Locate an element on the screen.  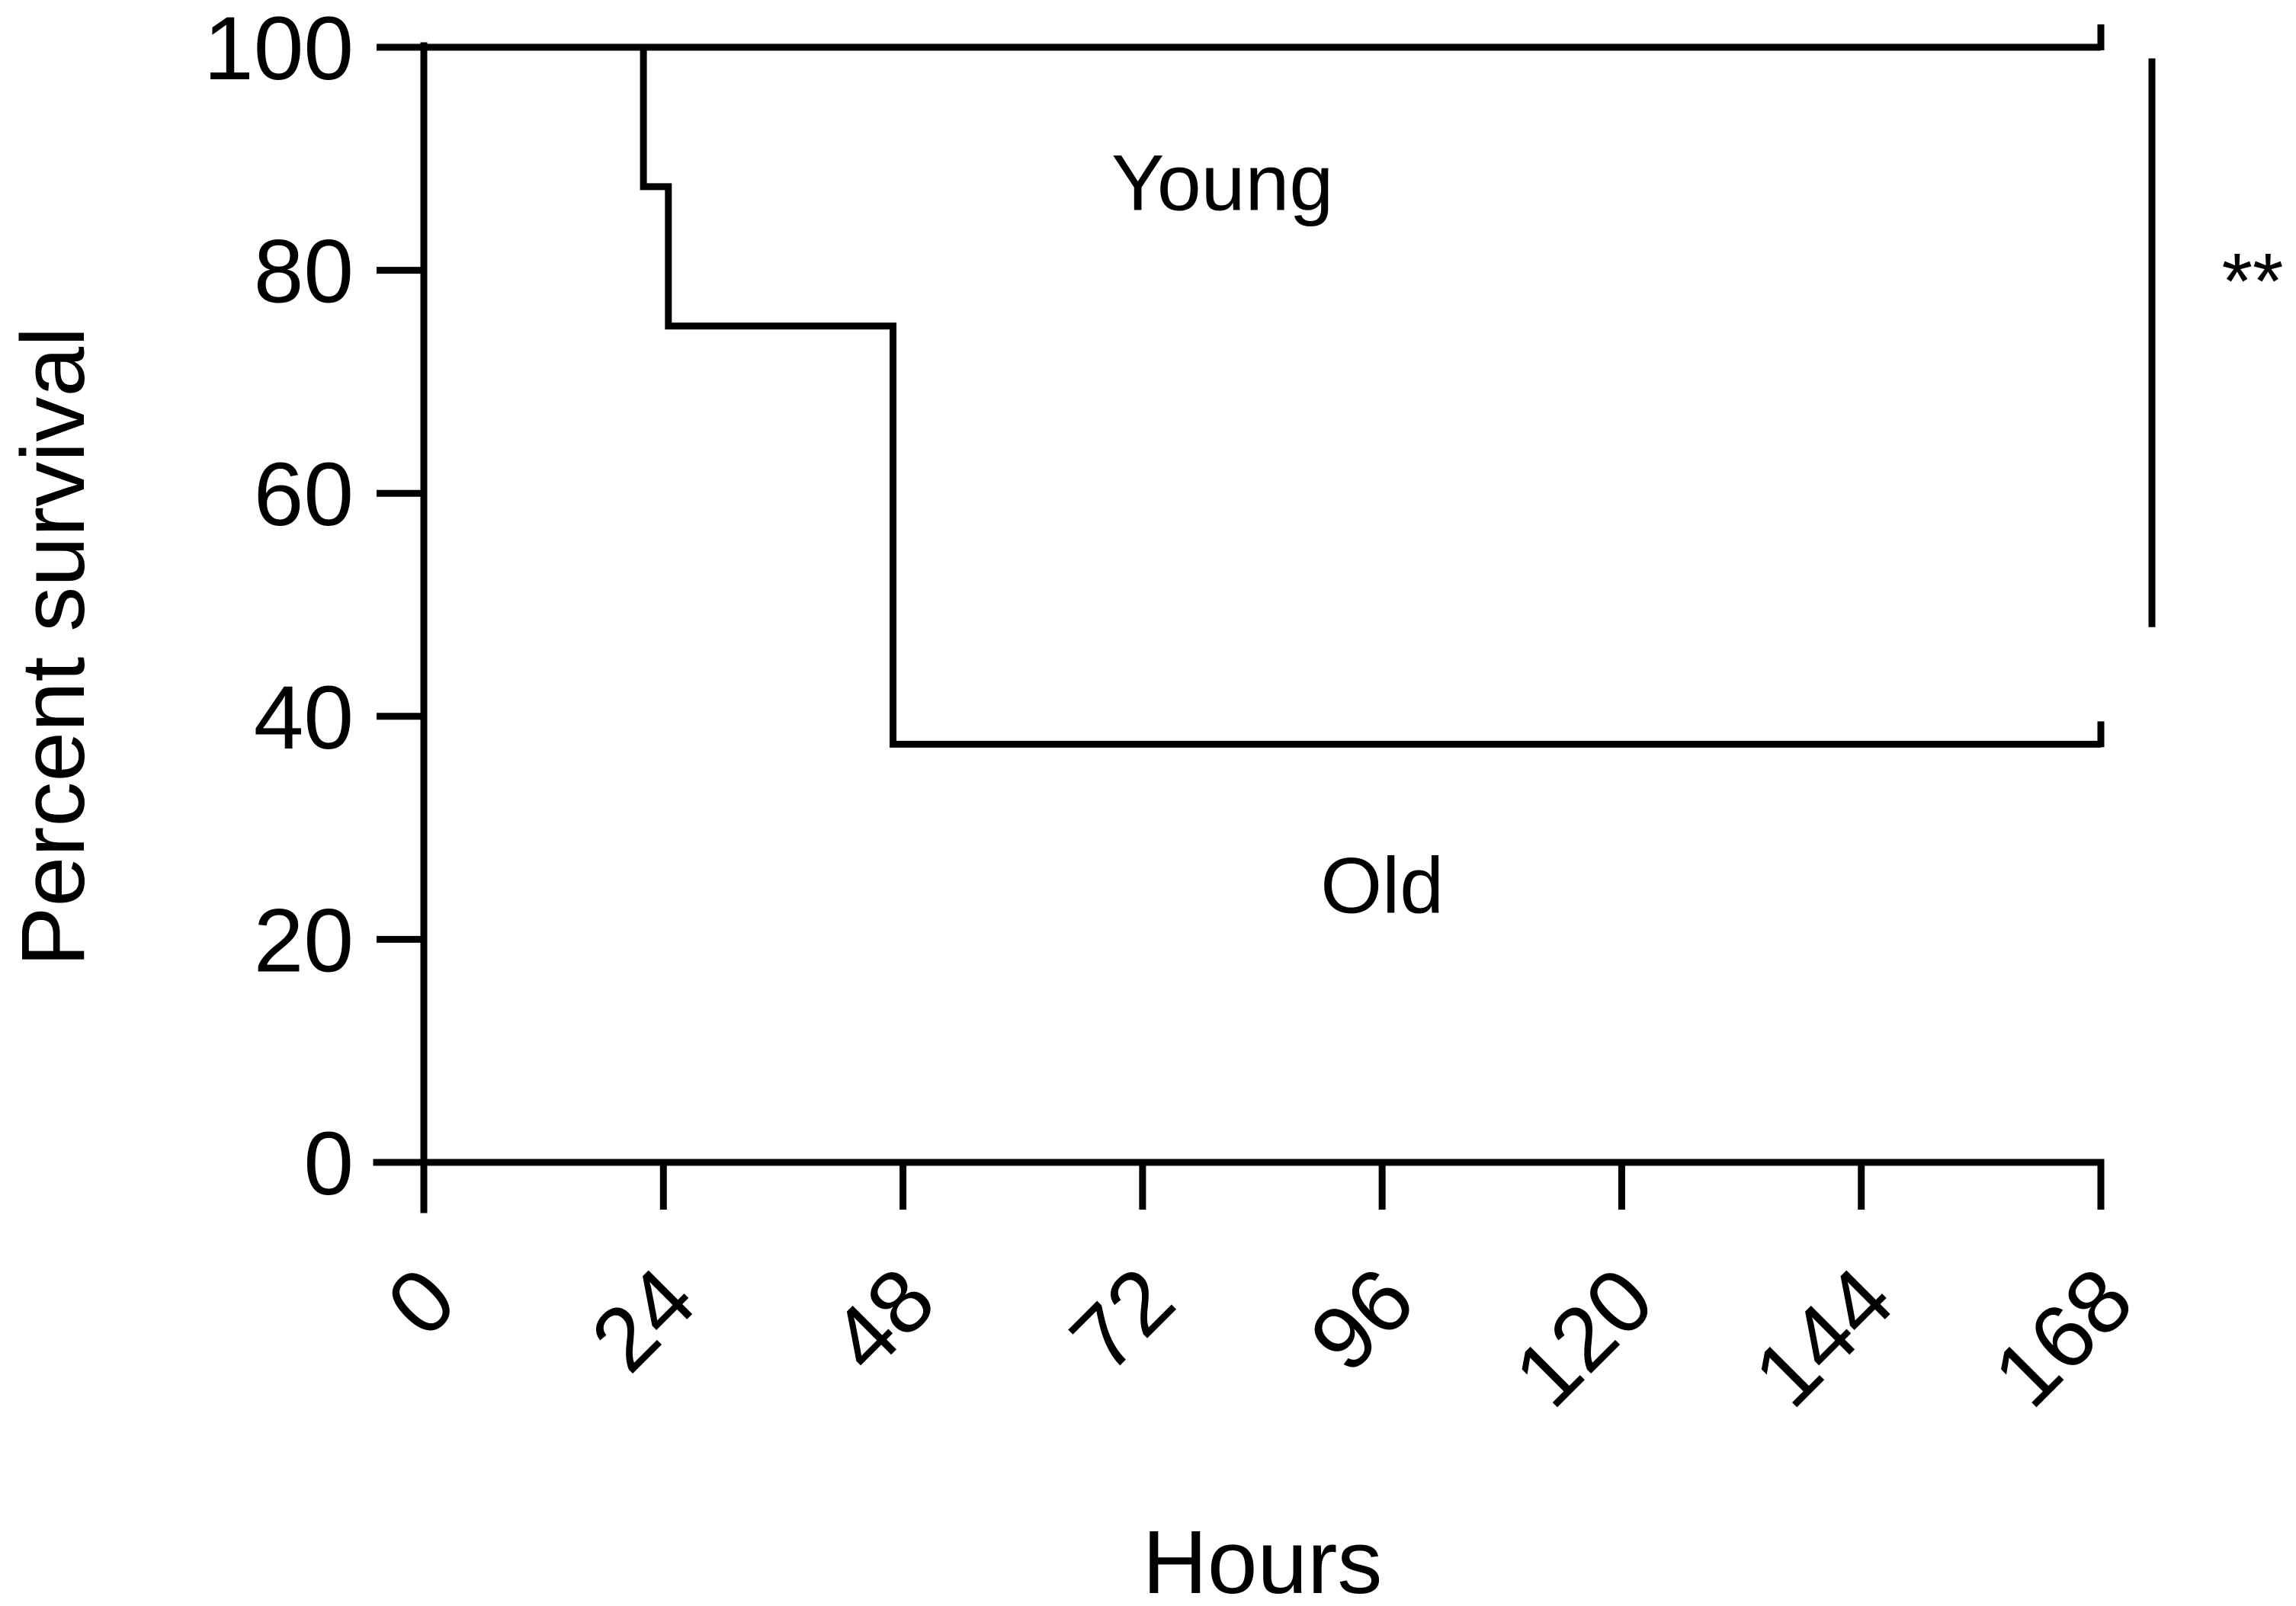
y-tick-label-0: 0 is located at coordinates (328, 1164).